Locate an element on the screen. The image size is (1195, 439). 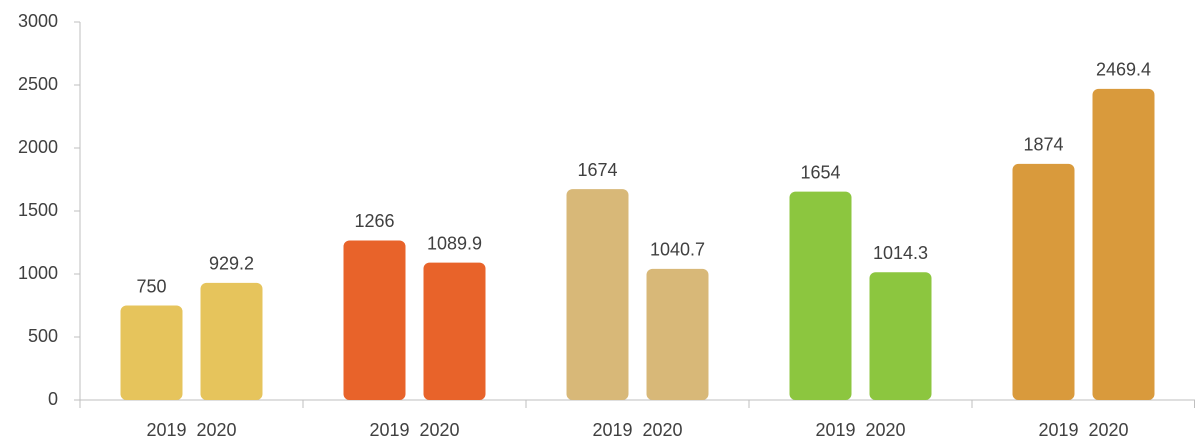
data-label: 1089.9 is located at coordinates (454, 243).